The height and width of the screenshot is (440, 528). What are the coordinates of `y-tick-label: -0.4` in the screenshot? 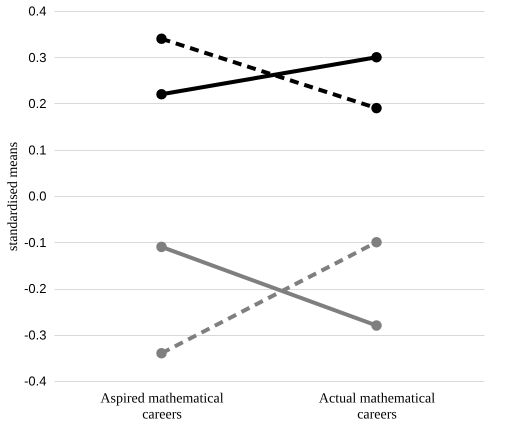 It's located at (35, 381).